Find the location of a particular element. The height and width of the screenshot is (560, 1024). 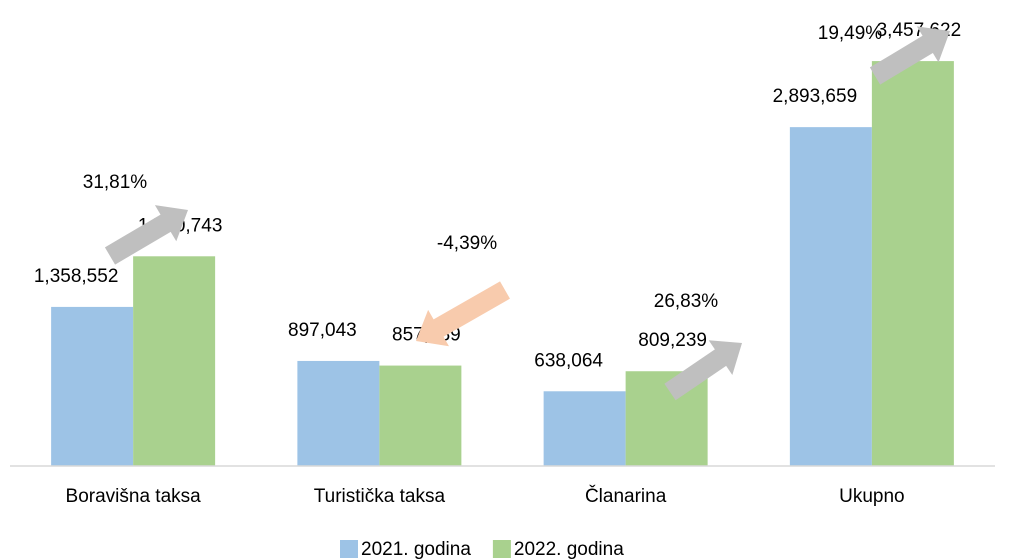

change-label: -4,39% is located at coordinates (467, 243).